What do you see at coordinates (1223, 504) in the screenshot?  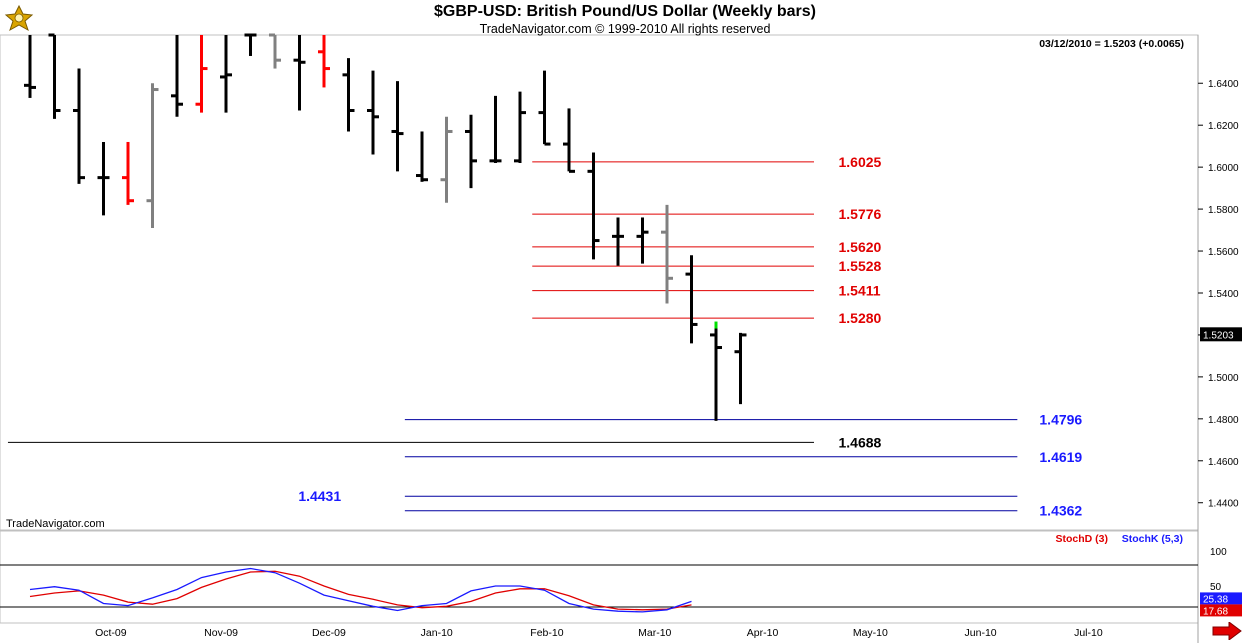 I see `price-tick-label: 1.4400` at bounding box center [1223, 504].